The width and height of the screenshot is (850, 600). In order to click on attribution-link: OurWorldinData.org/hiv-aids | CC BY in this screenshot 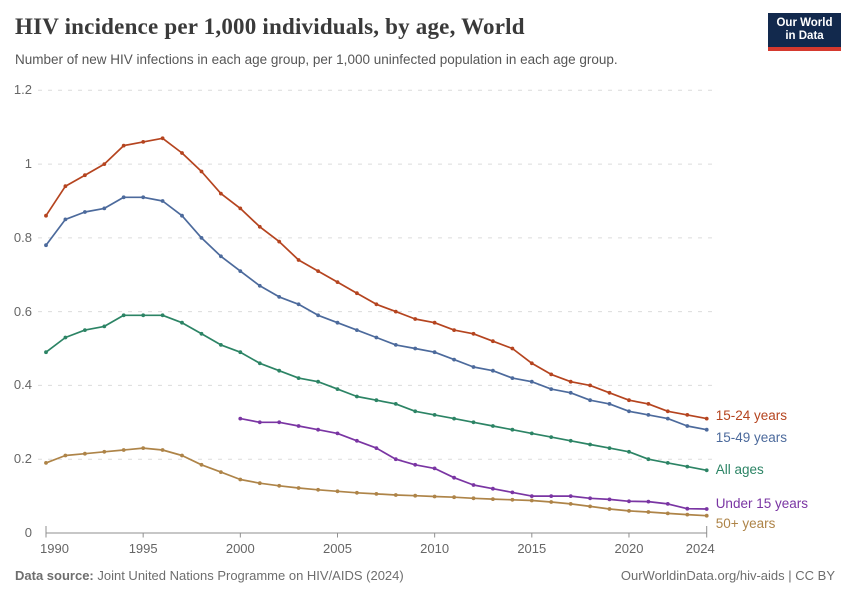, I will do `click(727, 575)`.